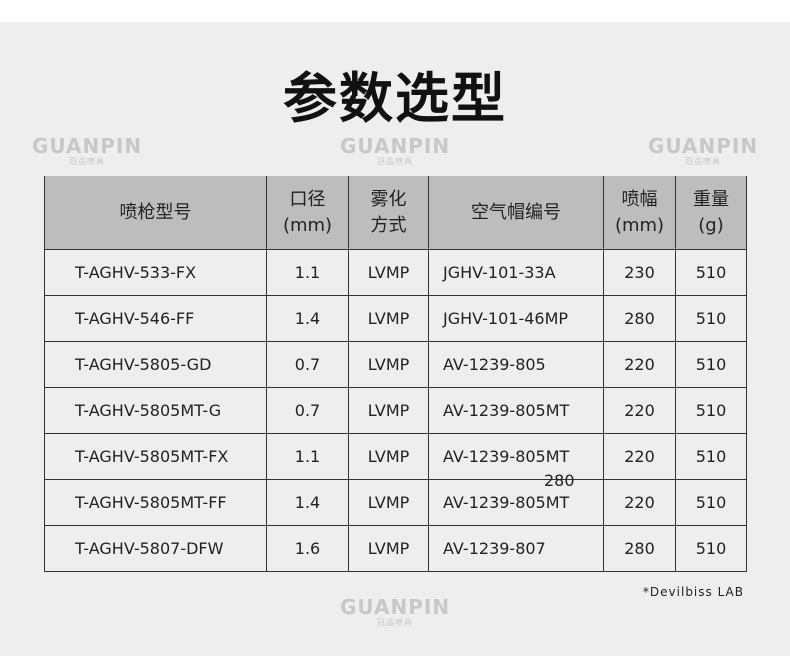 This screenshot has height=656, width=790. Describe the element at coordinates (307, 199) in the screenshot. I see `header-text: 口径` at that location.